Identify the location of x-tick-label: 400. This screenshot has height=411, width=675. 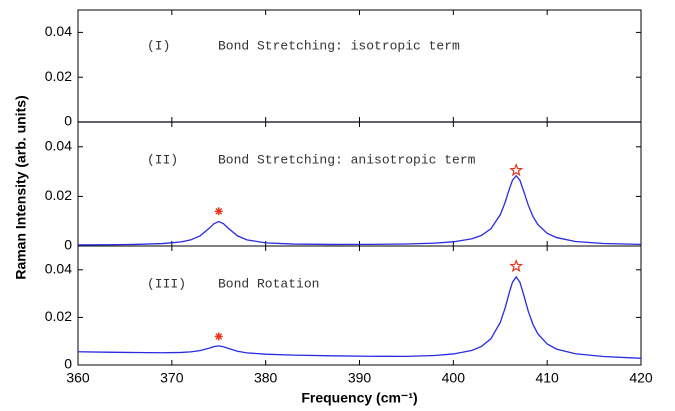
(454, 378).